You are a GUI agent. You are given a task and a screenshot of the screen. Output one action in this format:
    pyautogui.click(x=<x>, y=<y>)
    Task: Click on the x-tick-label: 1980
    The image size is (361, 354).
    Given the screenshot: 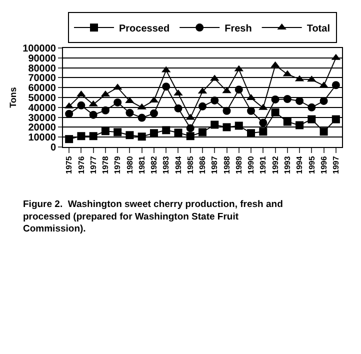 What is the action you would take?
    pyautogui.click(x=129, y=165)
    